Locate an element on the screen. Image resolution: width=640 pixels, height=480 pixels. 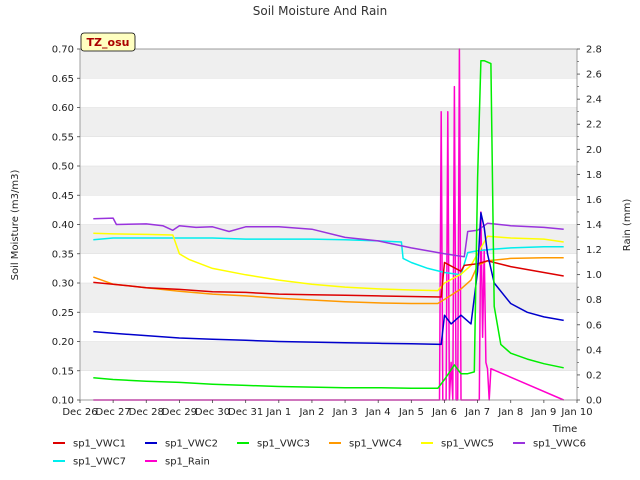
legend-label: sp1_VWC3 is located at coordinates (283, 444).